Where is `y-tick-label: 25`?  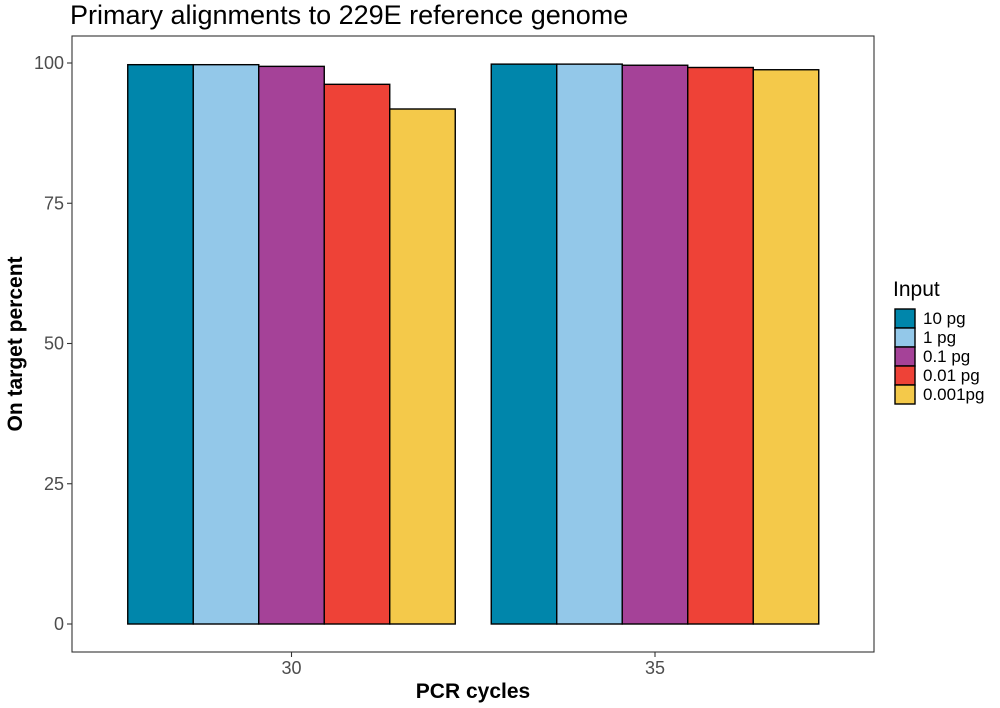
y-tick-label: 25 is located at coordinates (54, 484).